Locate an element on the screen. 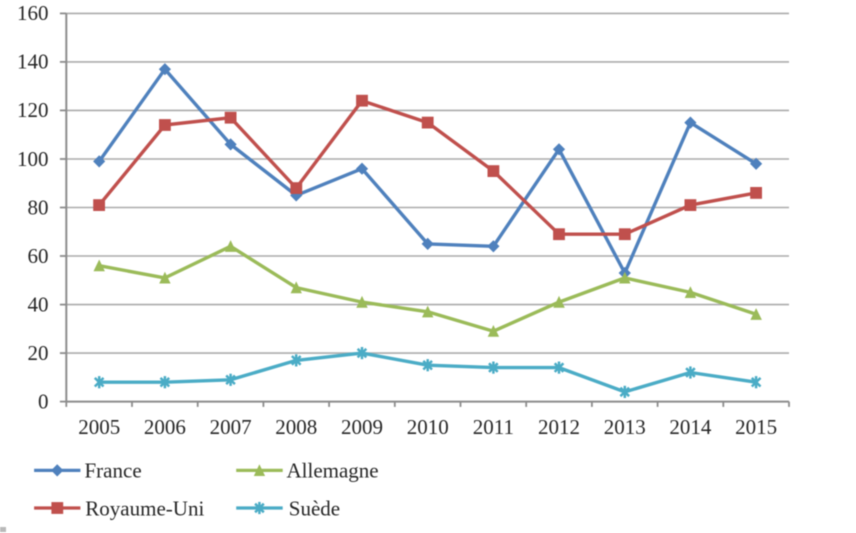 This screenshot has height=533, width=856. svg-text: 2012 is located at coordinates (559, 427).